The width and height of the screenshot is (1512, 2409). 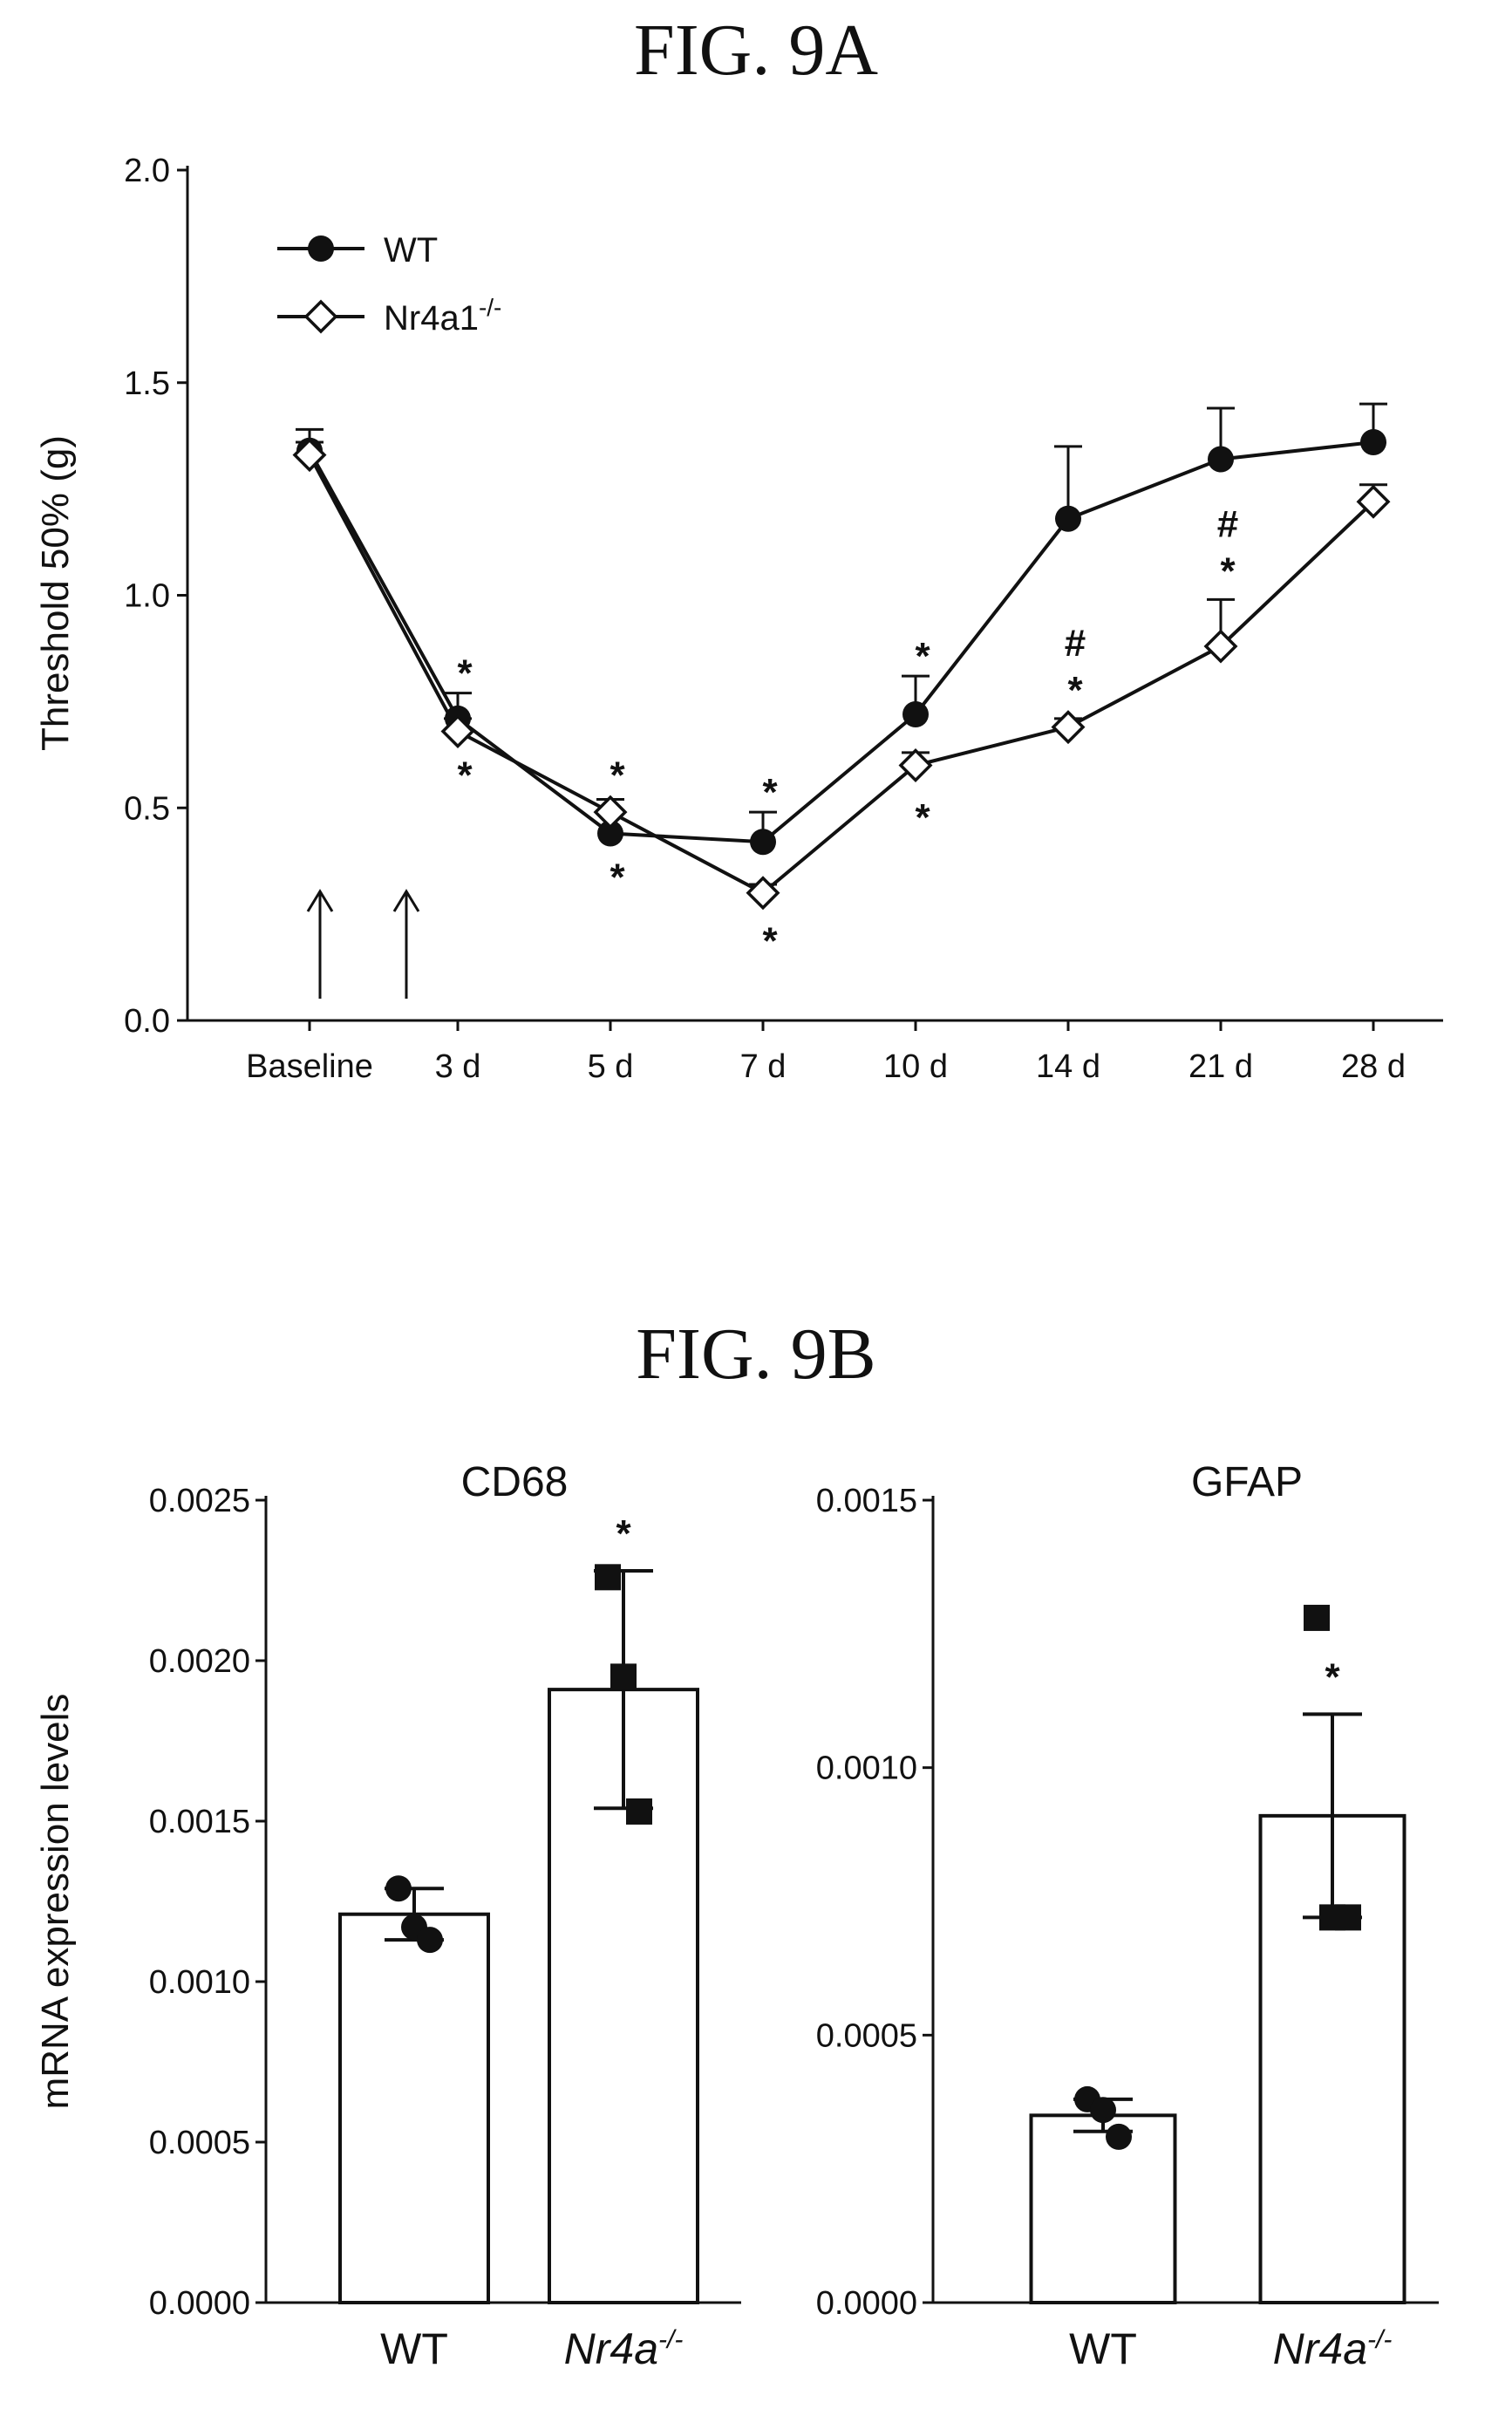 I want to click on y-tick-label-9a: 0.5, so click(x=147, y=808).